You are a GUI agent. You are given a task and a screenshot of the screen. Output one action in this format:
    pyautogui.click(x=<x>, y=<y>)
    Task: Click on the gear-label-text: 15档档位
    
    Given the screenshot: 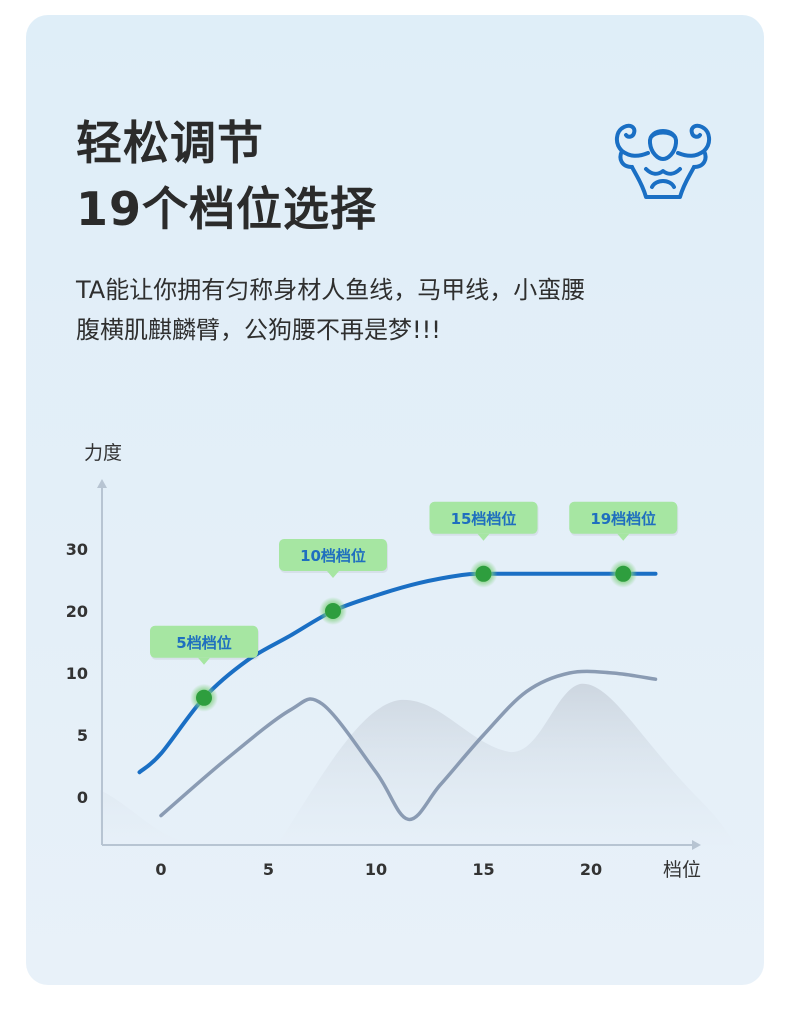 What is the action you would take?
    pyautogui.click(x=484, y=519)
    